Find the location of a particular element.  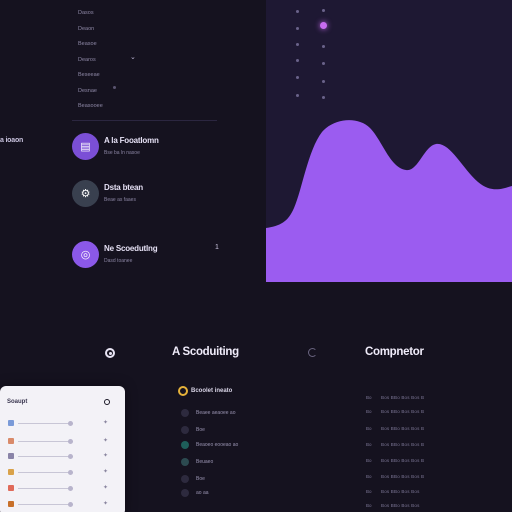

target-icon is located at coordinates (110, 353).